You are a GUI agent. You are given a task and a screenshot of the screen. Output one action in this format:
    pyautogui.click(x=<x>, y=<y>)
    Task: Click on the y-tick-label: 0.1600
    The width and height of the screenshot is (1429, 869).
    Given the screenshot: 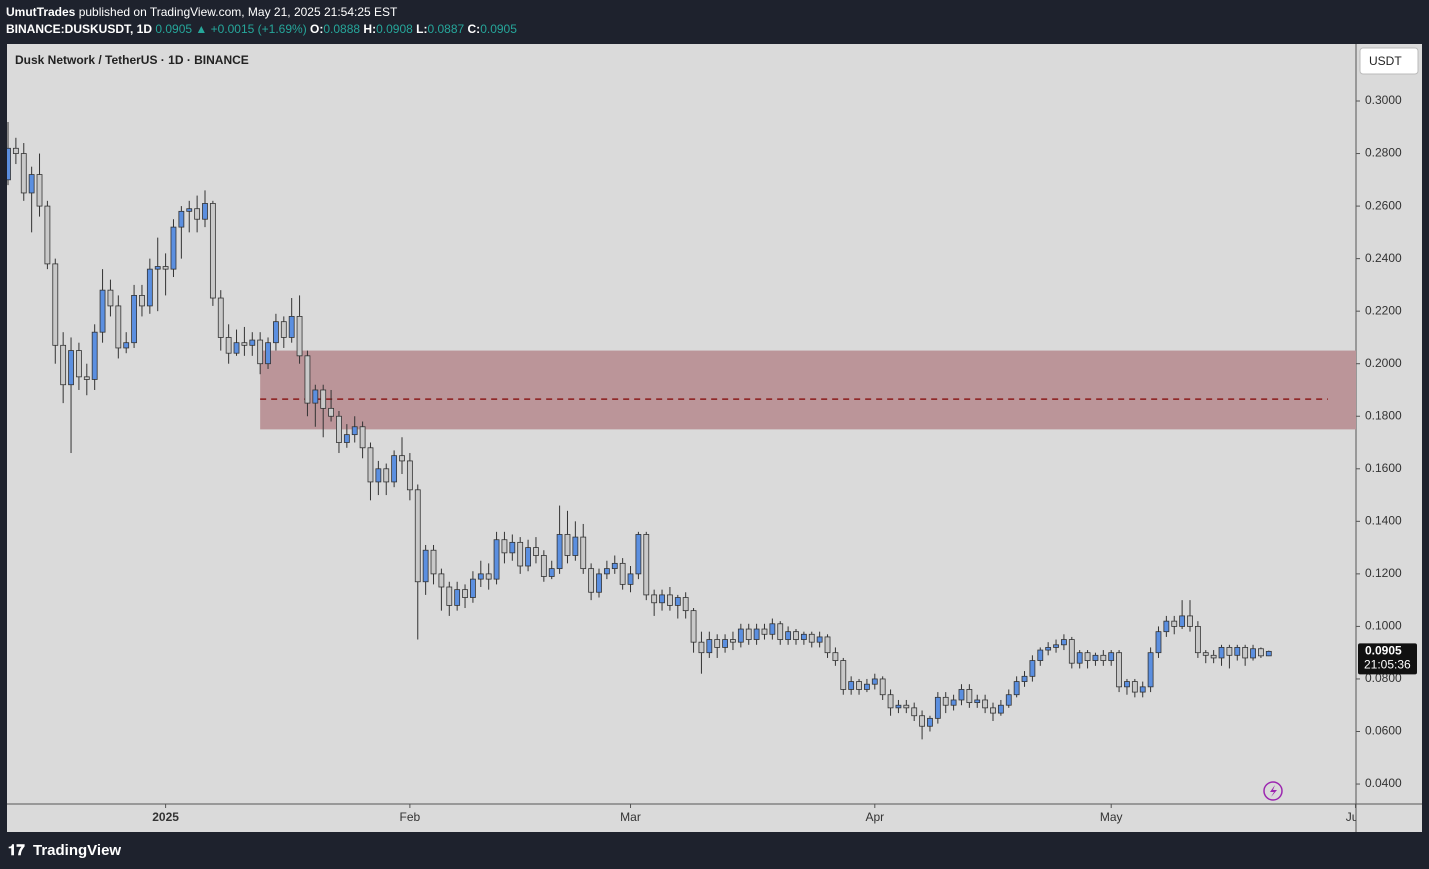 What is the action you would take?
    pyautogui.click(x=1383, y=468)
    